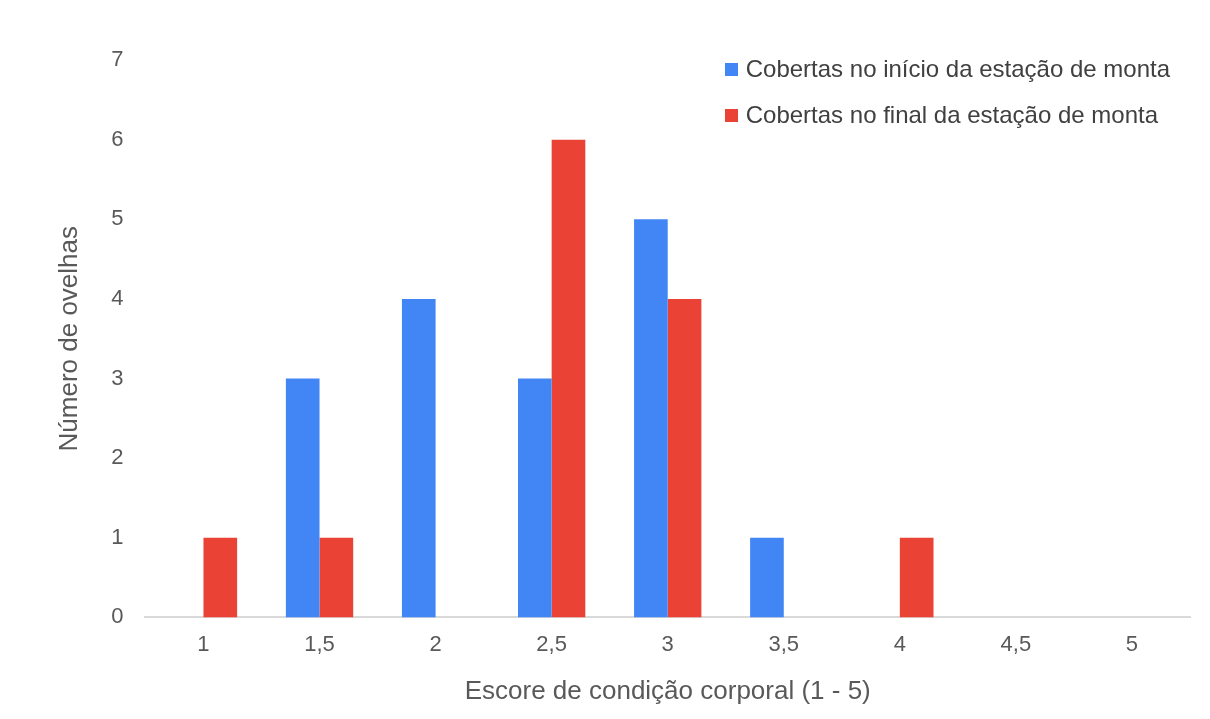 The width and height of the screenshot is (1210, 719). What do you see at coordinates (1016, 643) in the screenshot?
I see `x-tick-label: 4,5` at bounding box center [1016, 643].